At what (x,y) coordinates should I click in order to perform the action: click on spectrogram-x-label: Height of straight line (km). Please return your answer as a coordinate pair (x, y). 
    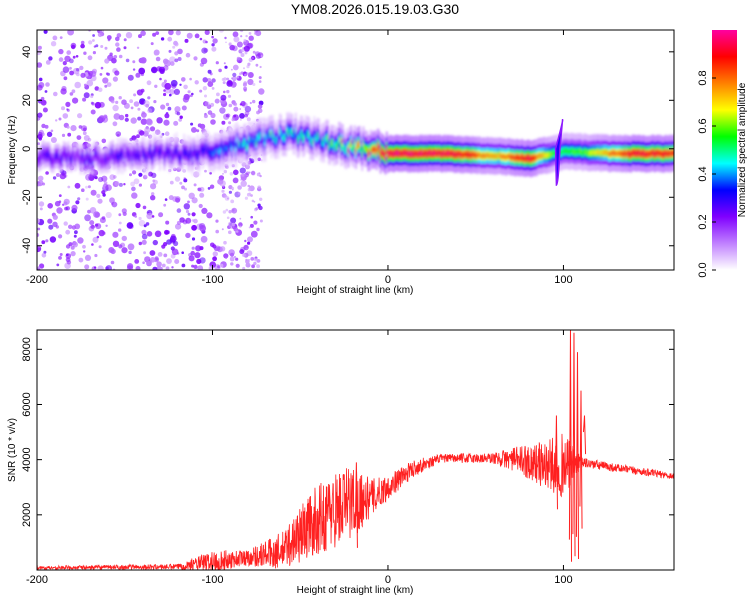
    Looking at the image, I should click on (355, 290).